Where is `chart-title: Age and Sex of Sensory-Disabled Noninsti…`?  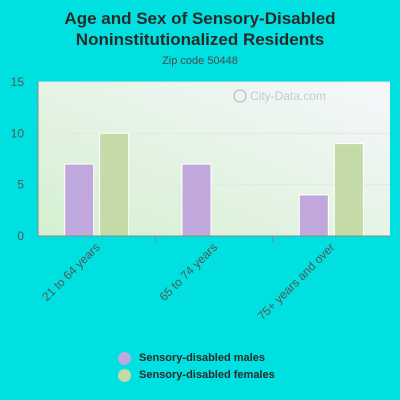 chart-title: Age and Sex of Sensory-Disabled Noninsti… is located at coordinates (200, 29).